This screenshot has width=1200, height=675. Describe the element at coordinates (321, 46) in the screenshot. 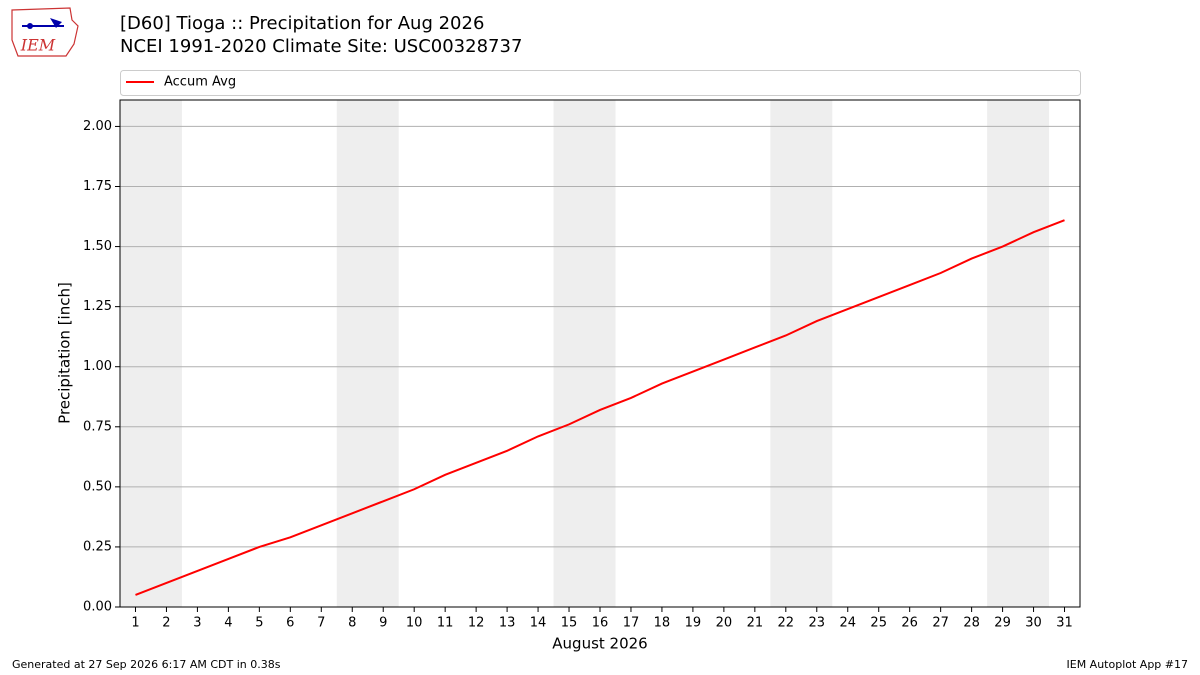

I see `chart-subtitle: NCEI 1991-2020 Climate Site: USC00328737` at that location.